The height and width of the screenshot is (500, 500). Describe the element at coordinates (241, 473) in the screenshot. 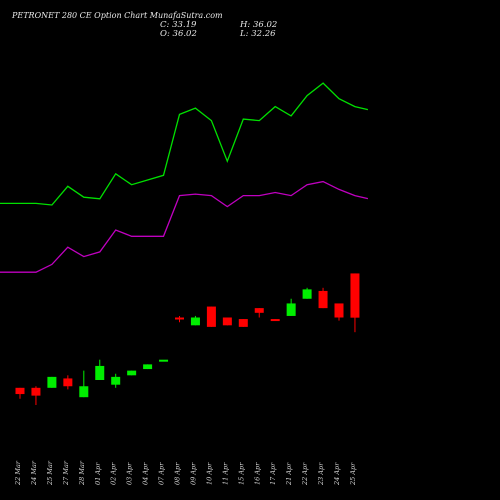

I see `x-tick-label: 15 Apr` at that location.